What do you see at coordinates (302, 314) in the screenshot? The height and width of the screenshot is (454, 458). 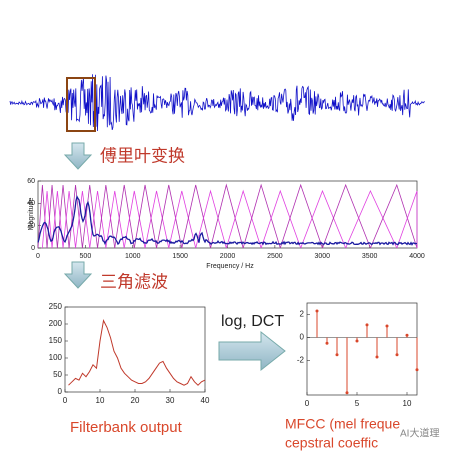 I see `y-tick-label: 2` at bounding box center [302, 314].